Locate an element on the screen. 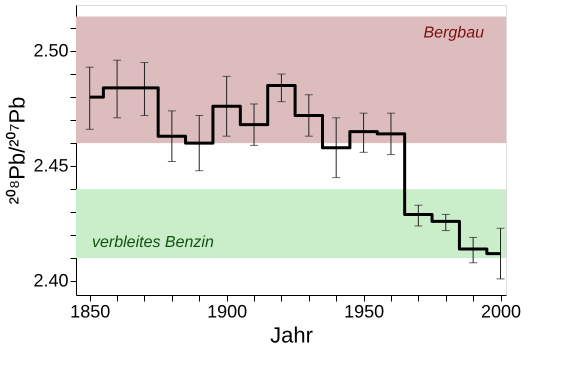  x-axis-title: Jahr is located at coordinates (291, 335).